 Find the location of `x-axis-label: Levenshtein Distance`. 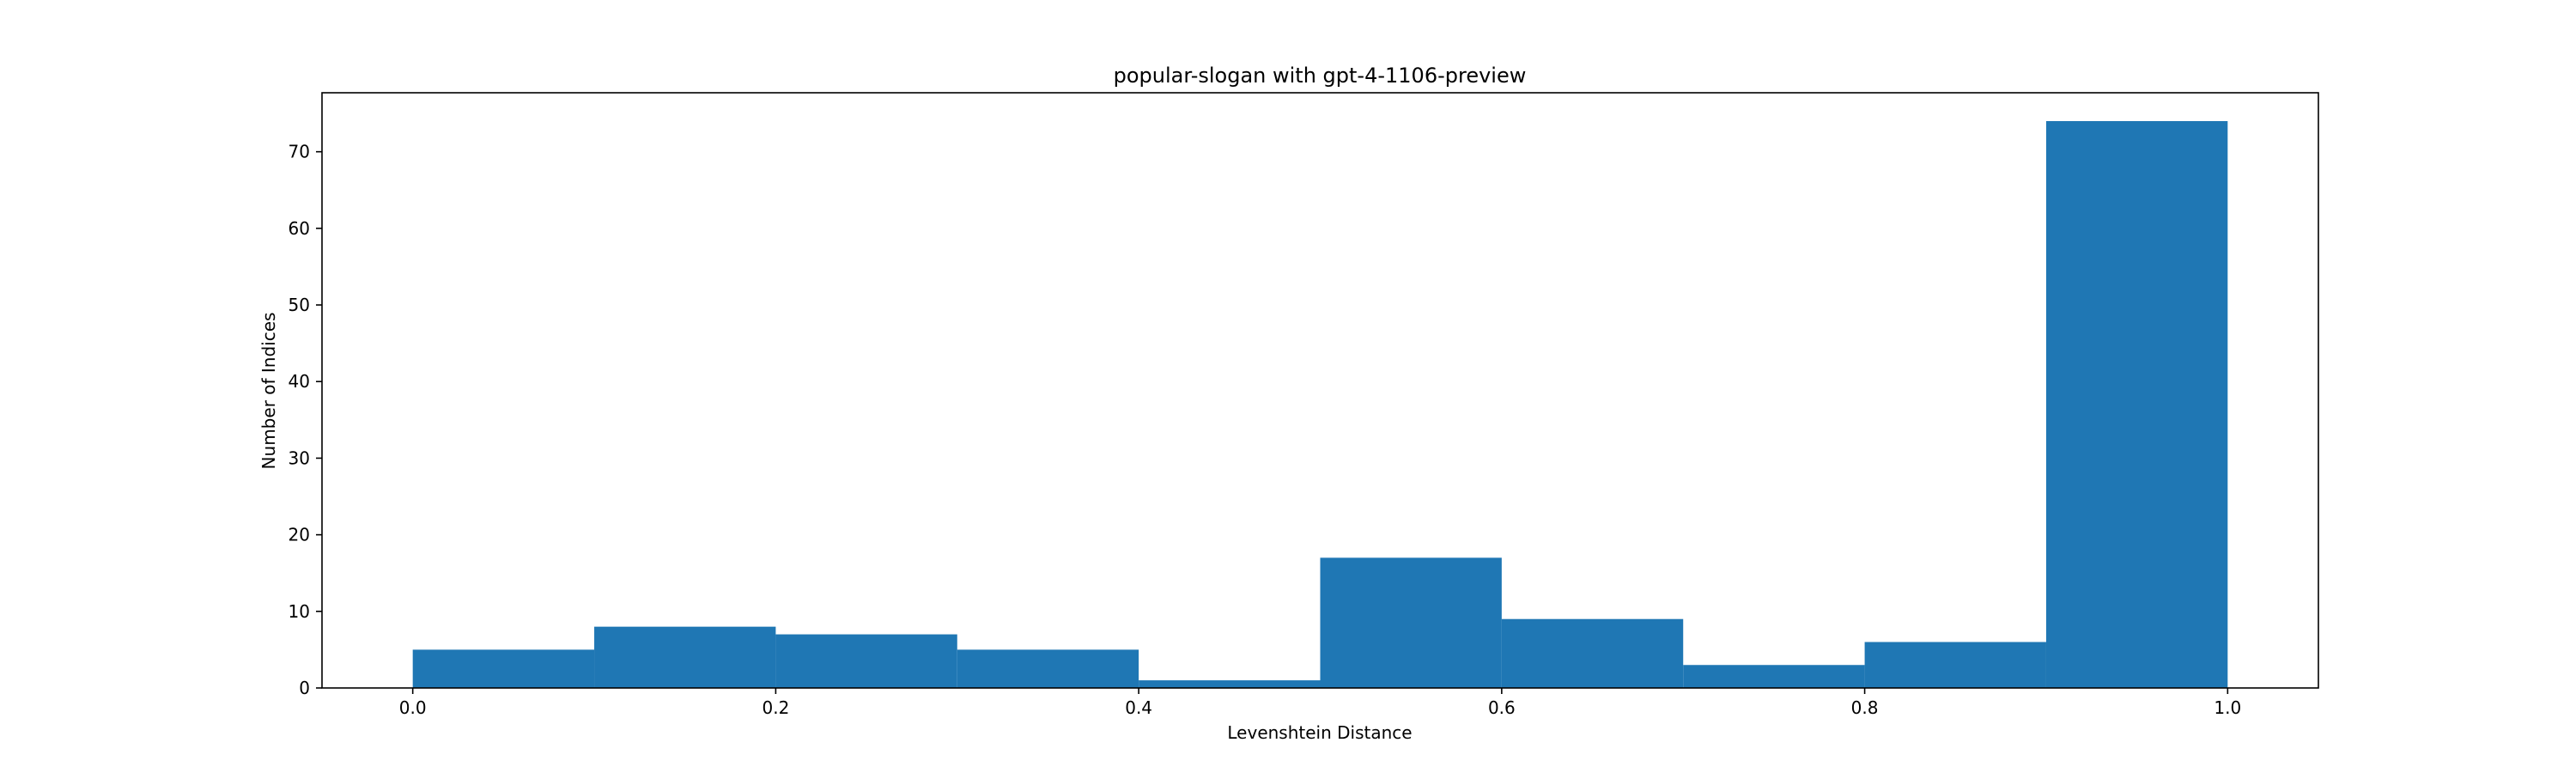

x-axis-label: Levenshtein Distance is located at coordinates (1319, 732).